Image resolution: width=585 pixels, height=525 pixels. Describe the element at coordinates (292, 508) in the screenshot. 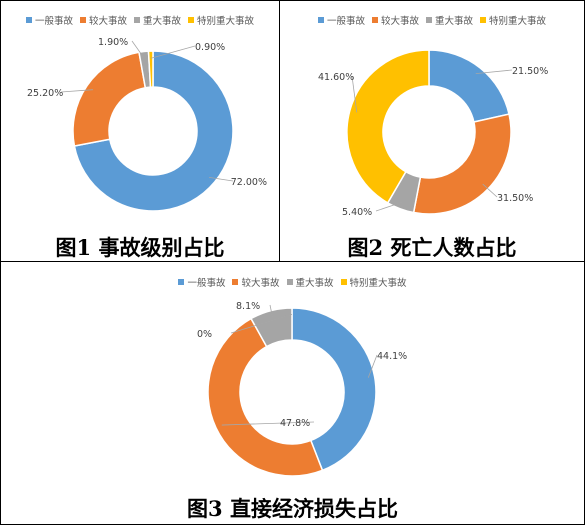

I see `figure-caption: 图3 直接经济损失占比` at that location.